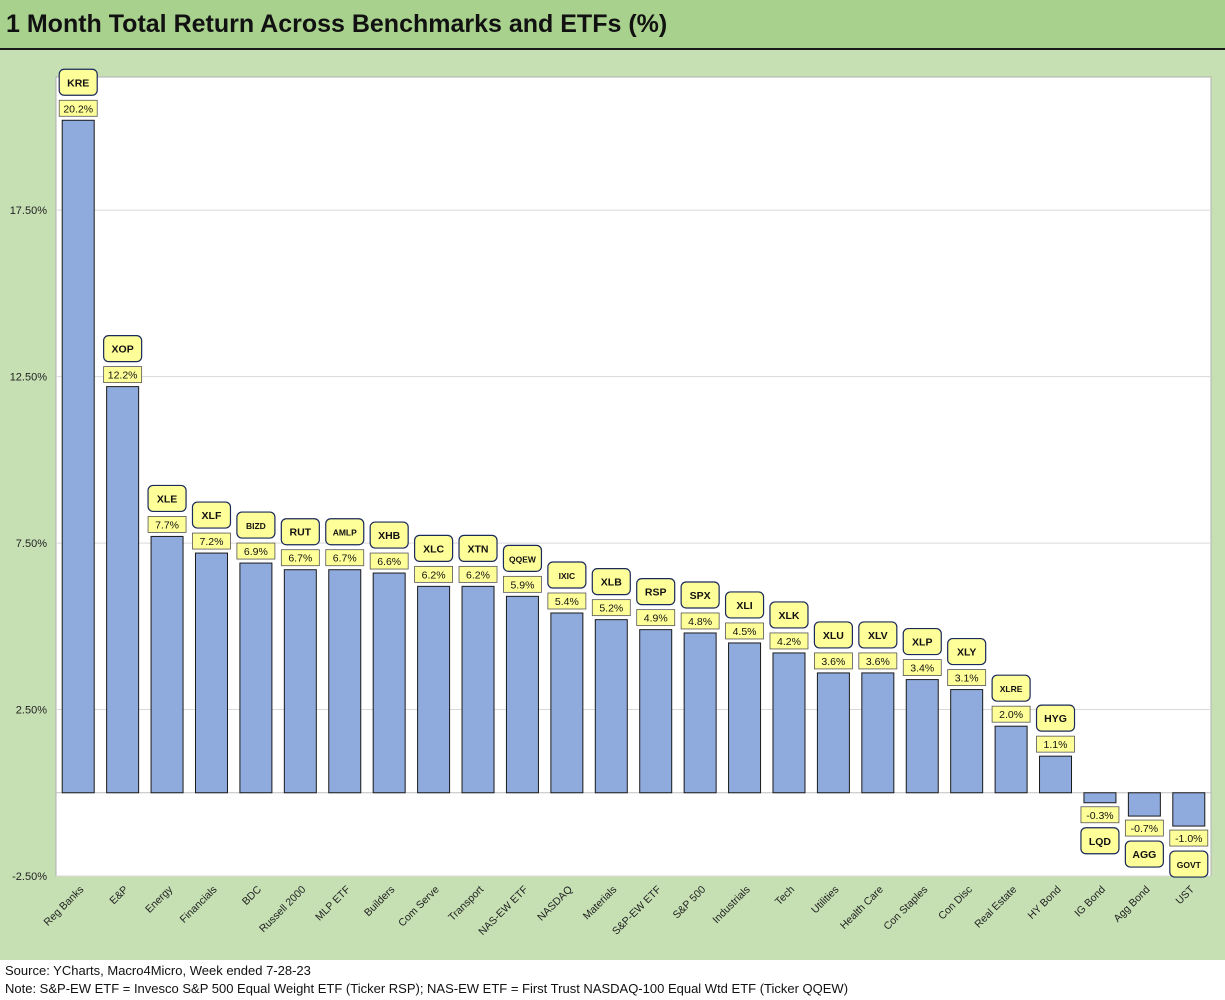  Describe the element at coordinates (700, 622) in the screenshot. I see `data-label-text: 4.8%` at that location.